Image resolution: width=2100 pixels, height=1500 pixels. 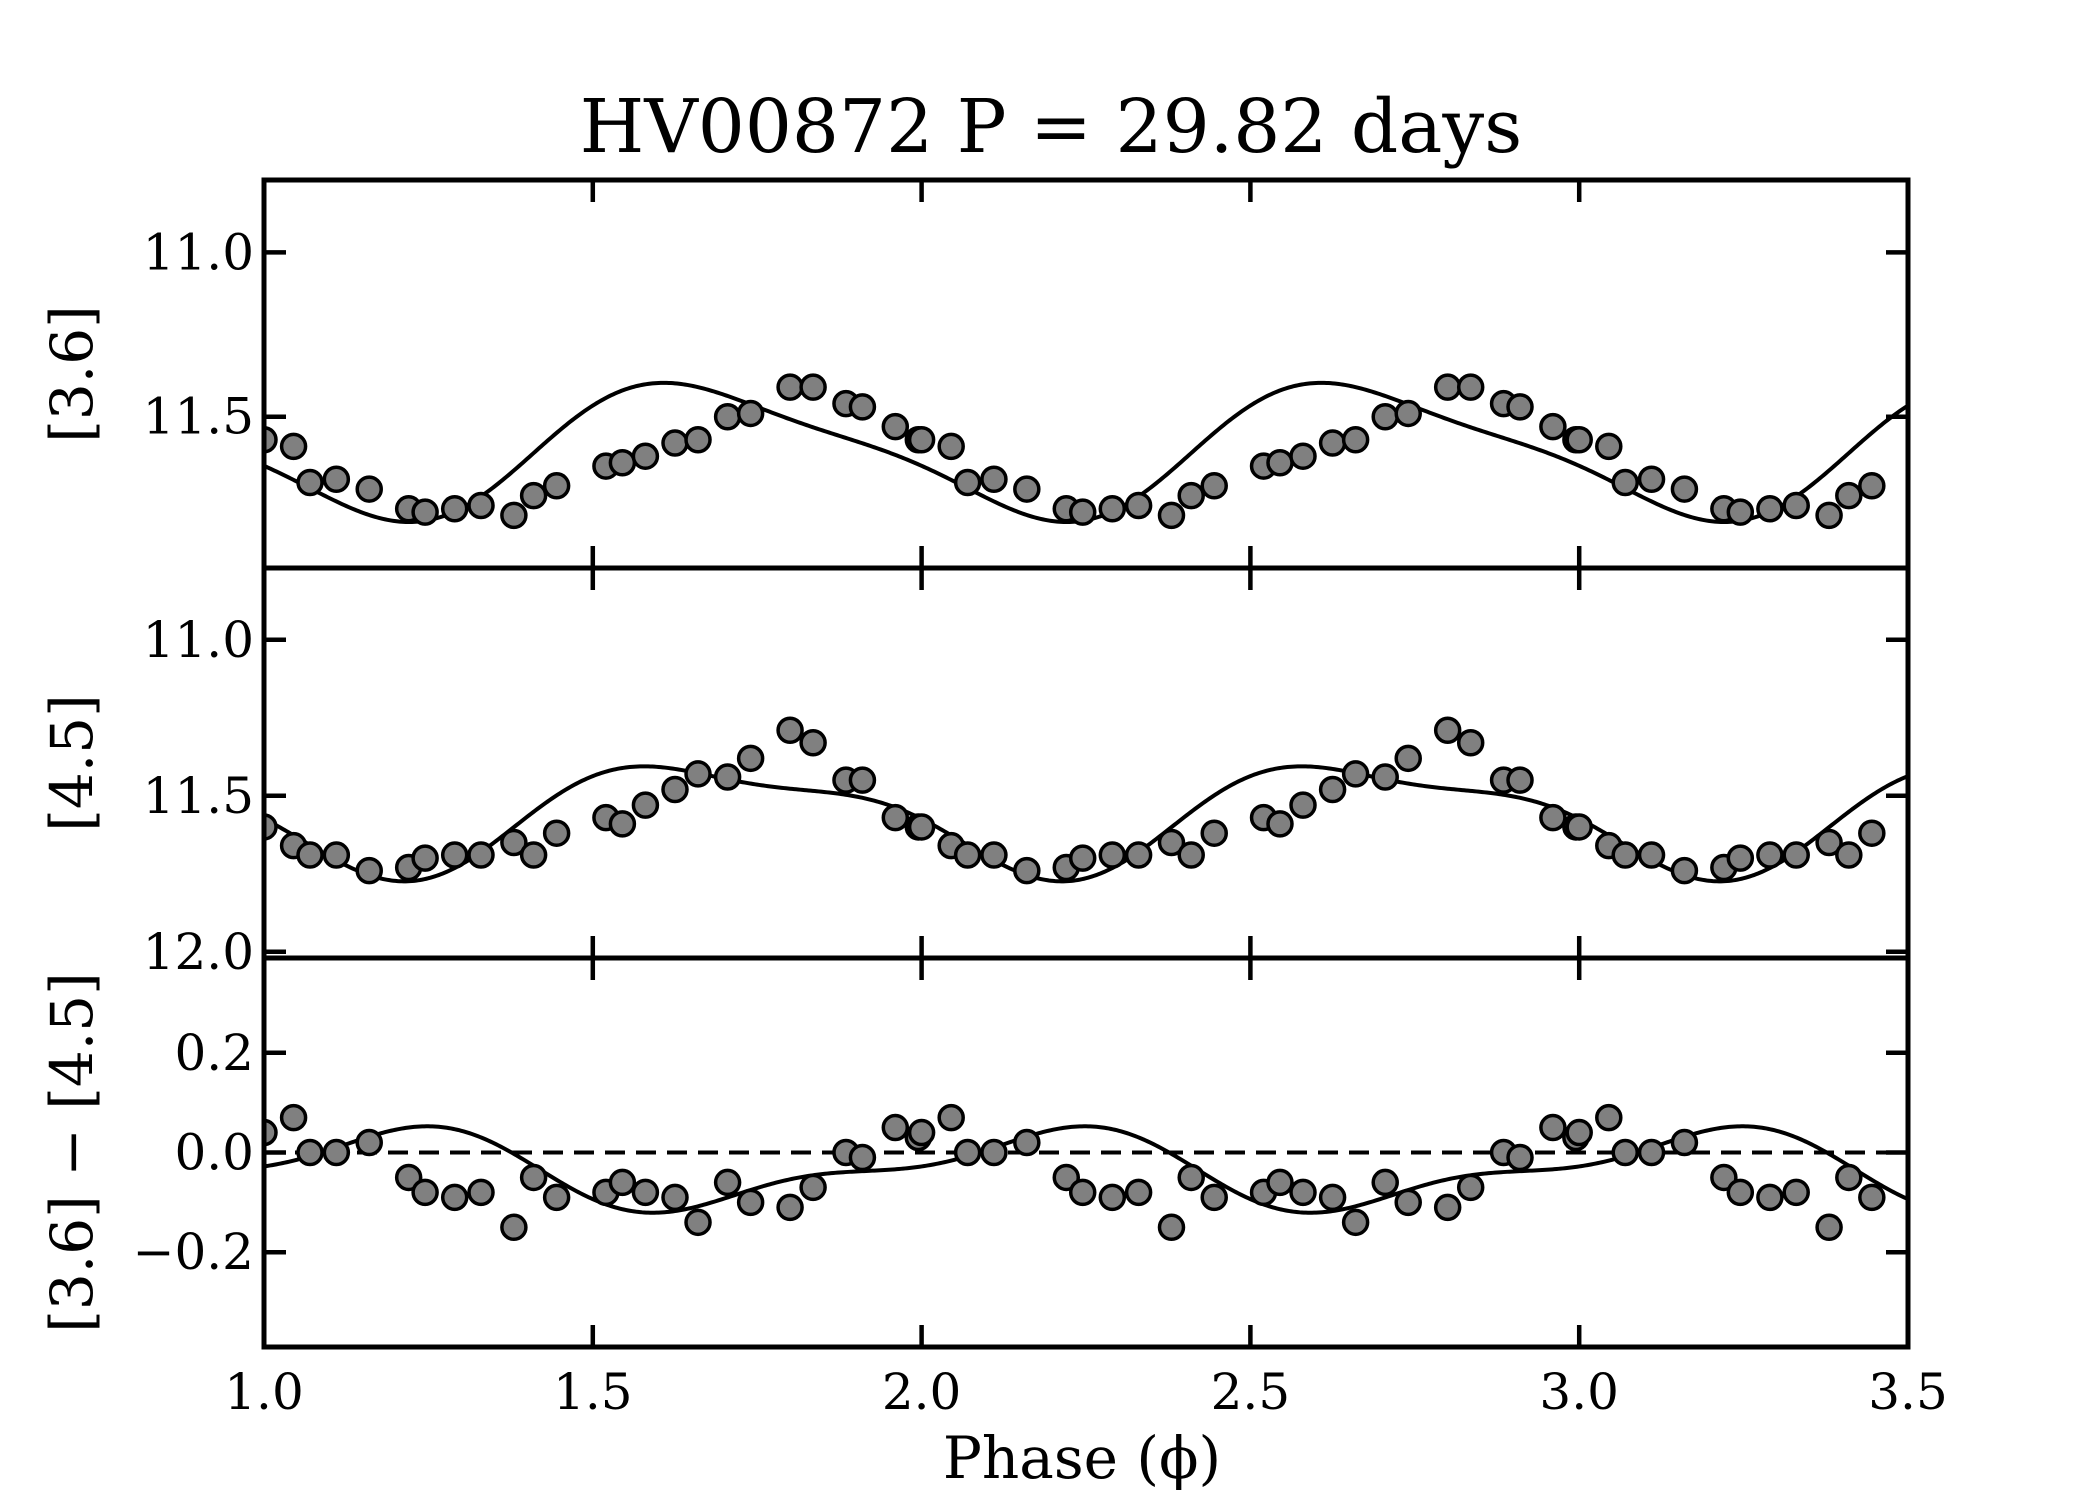 What do you see at coordinates (1908, 1392) in the screenshot?
I see `x-tick-label: 3.5` at bounding box center [1908, 1392].